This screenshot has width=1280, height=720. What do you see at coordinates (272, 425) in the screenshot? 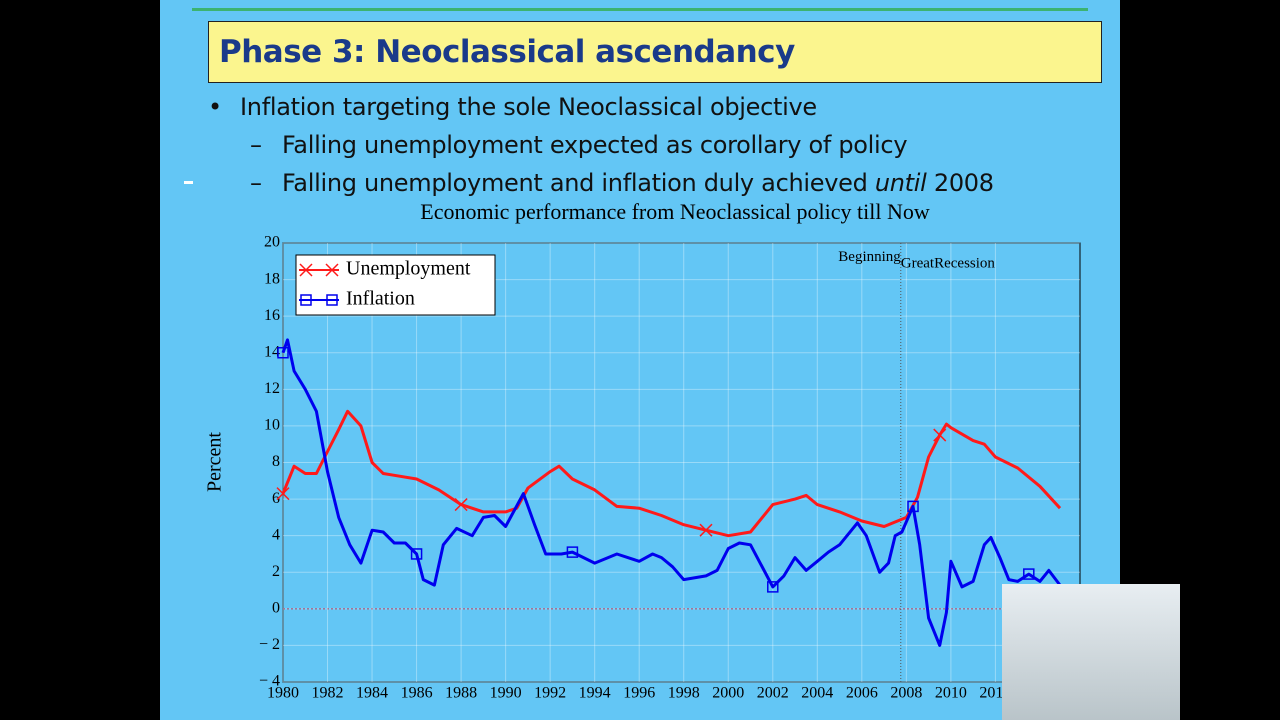
I see `y-tick-label: 10` at bounding box center [272, 425].